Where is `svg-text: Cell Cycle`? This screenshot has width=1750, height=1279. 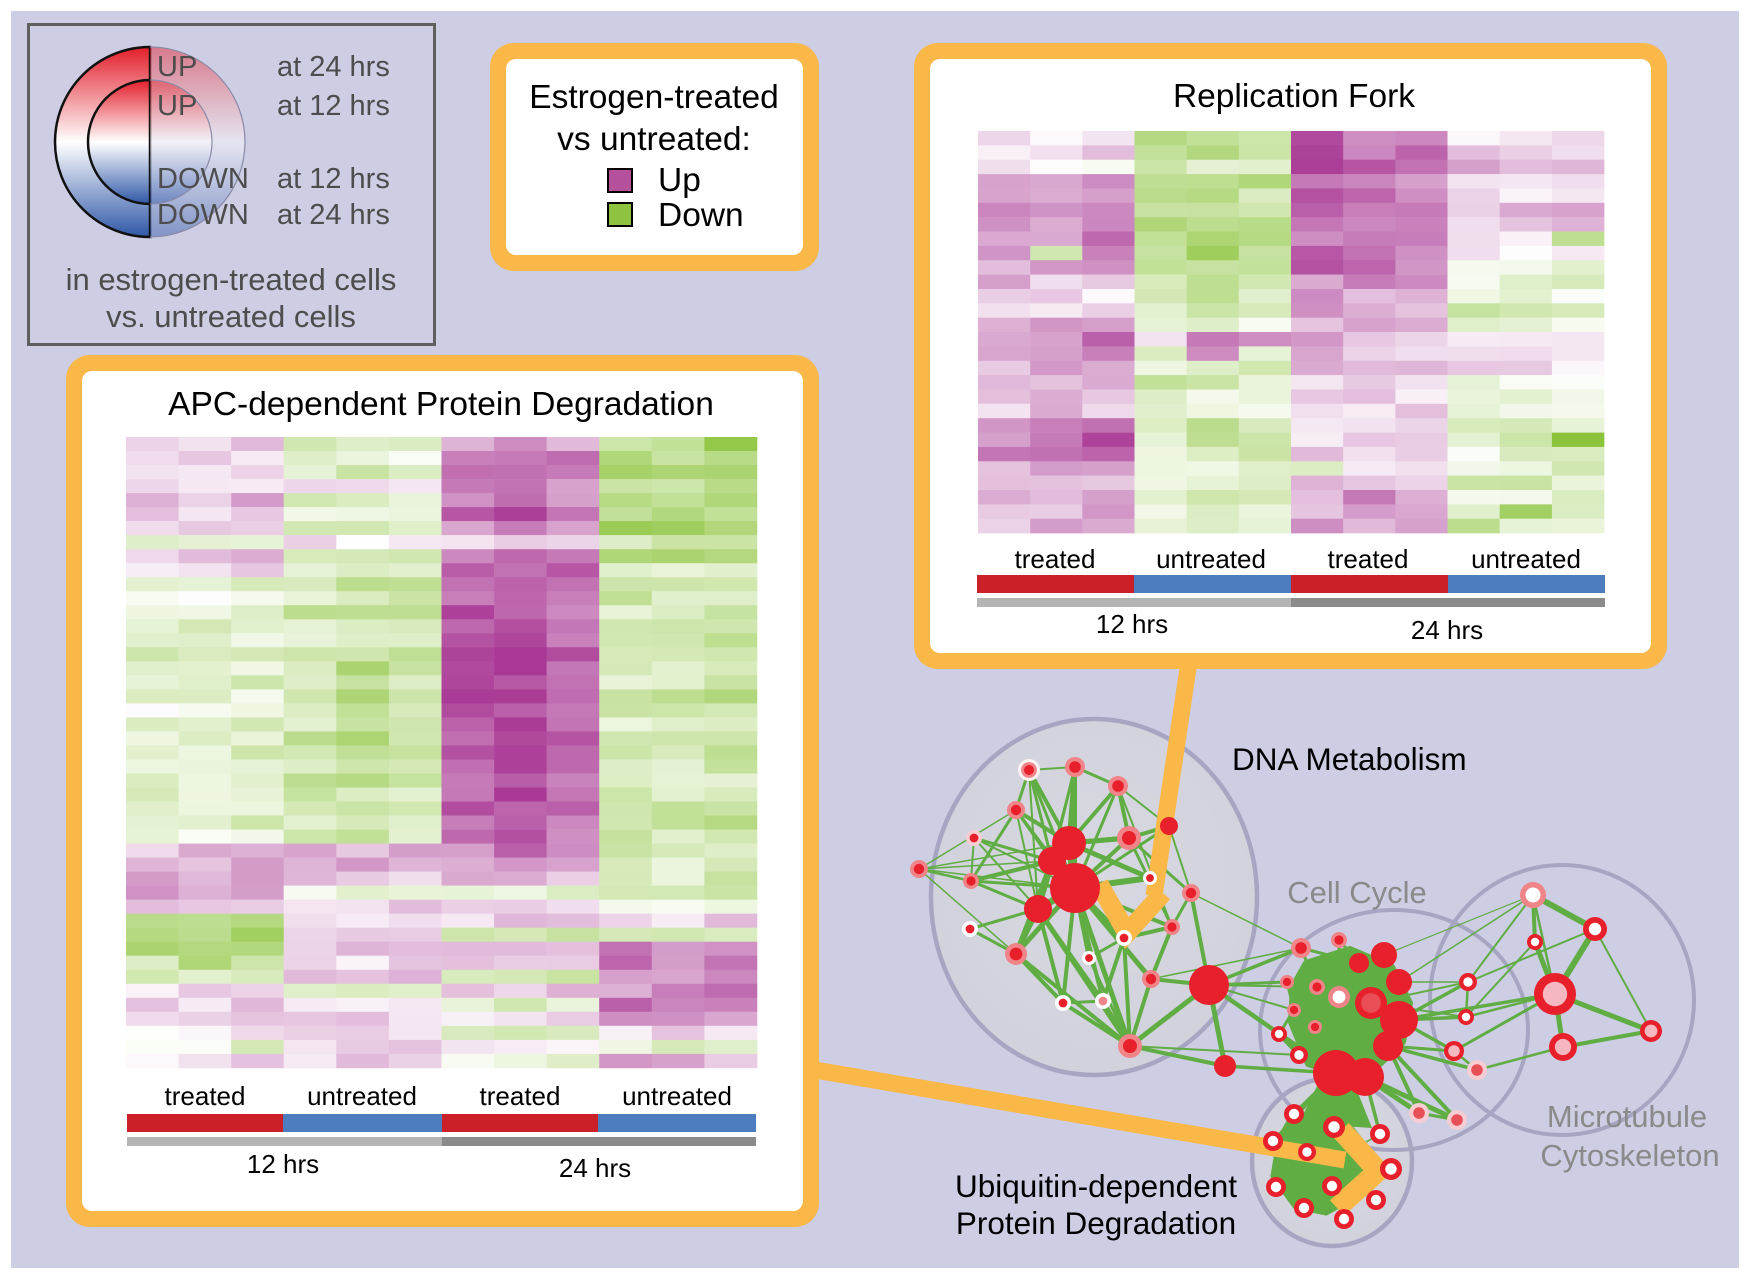 svg-text: Cell Cycle is located at coordinates (1357, 892).